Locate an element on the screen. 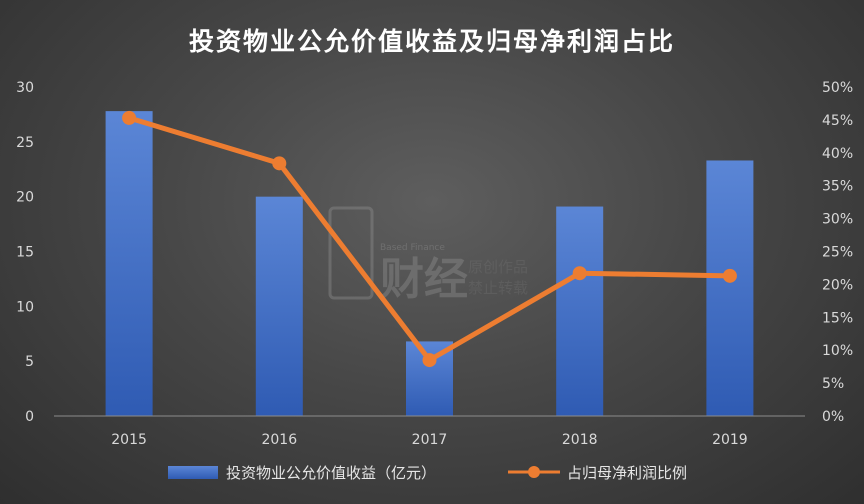 This screenshot has width=864, height=504. y-left-tick-label: 10 is located at coordinates (25, 307).